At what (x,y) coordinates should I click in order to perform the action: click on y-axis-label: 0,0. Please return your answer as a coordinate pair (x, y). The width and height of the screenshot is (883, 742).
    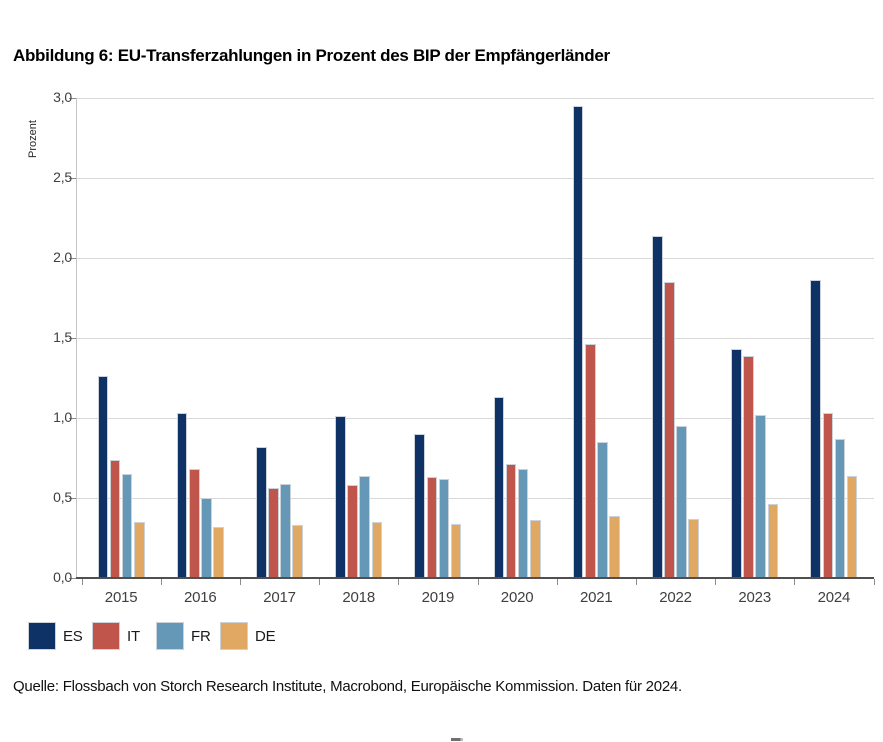
    Looking at the image, I should click on (62, 577).